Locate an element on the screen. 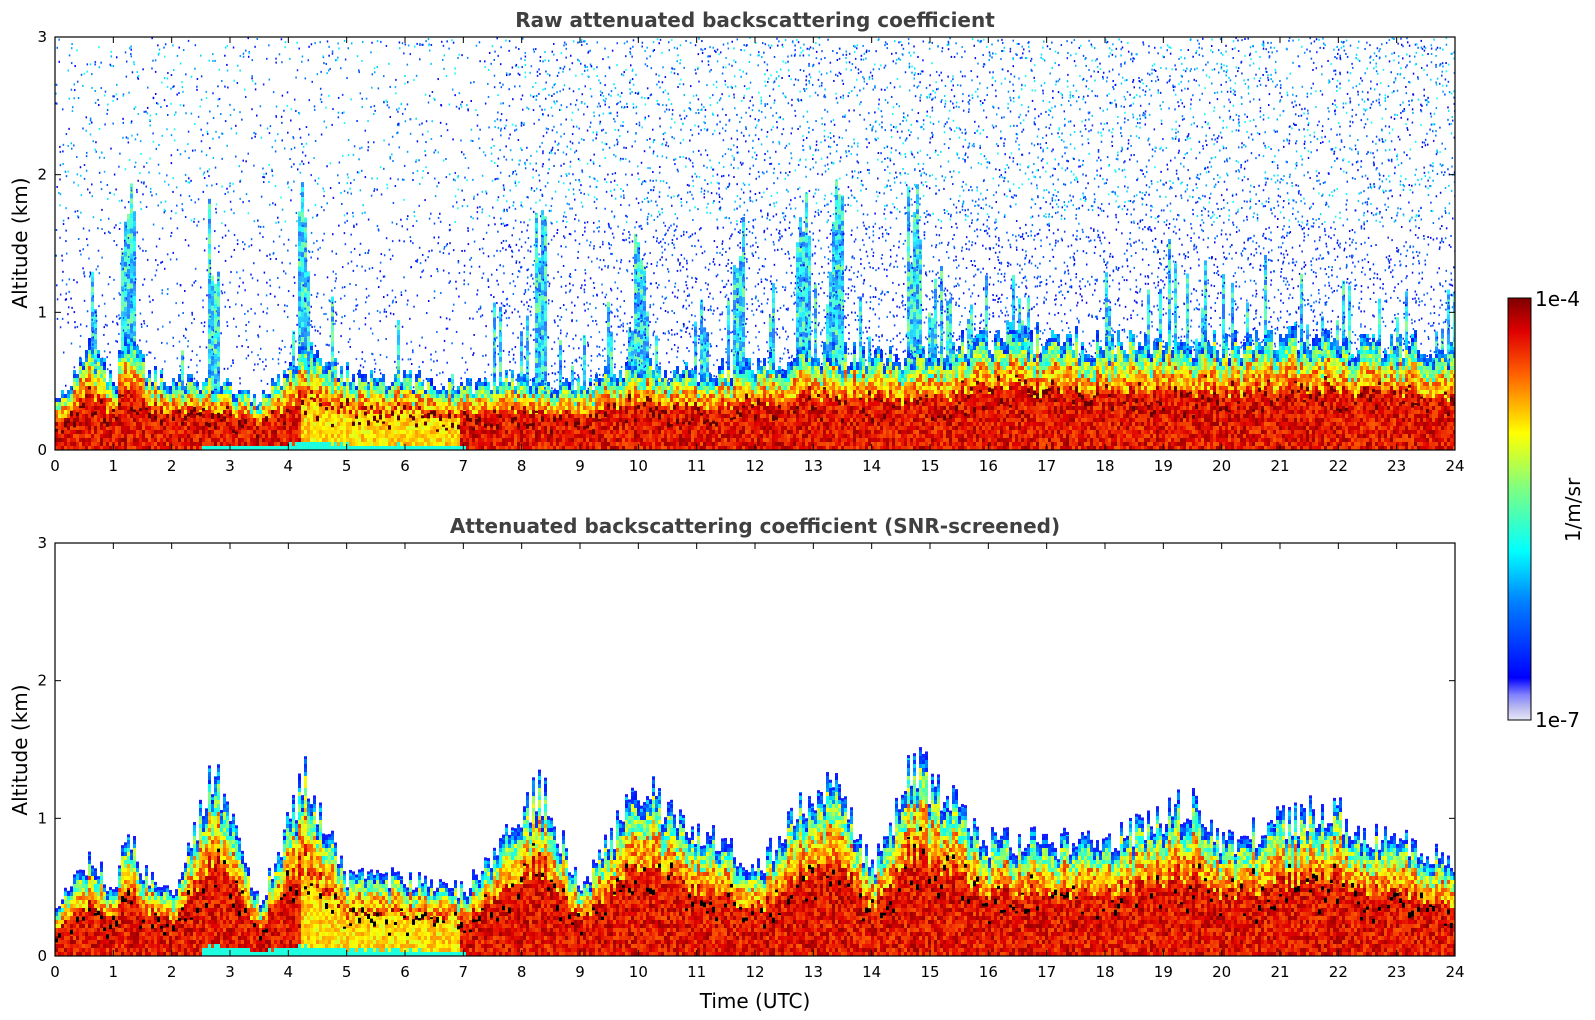 This screenshot has height=1020, width=1595. x-tick-label: 7 is located at coordinates (464, 466).